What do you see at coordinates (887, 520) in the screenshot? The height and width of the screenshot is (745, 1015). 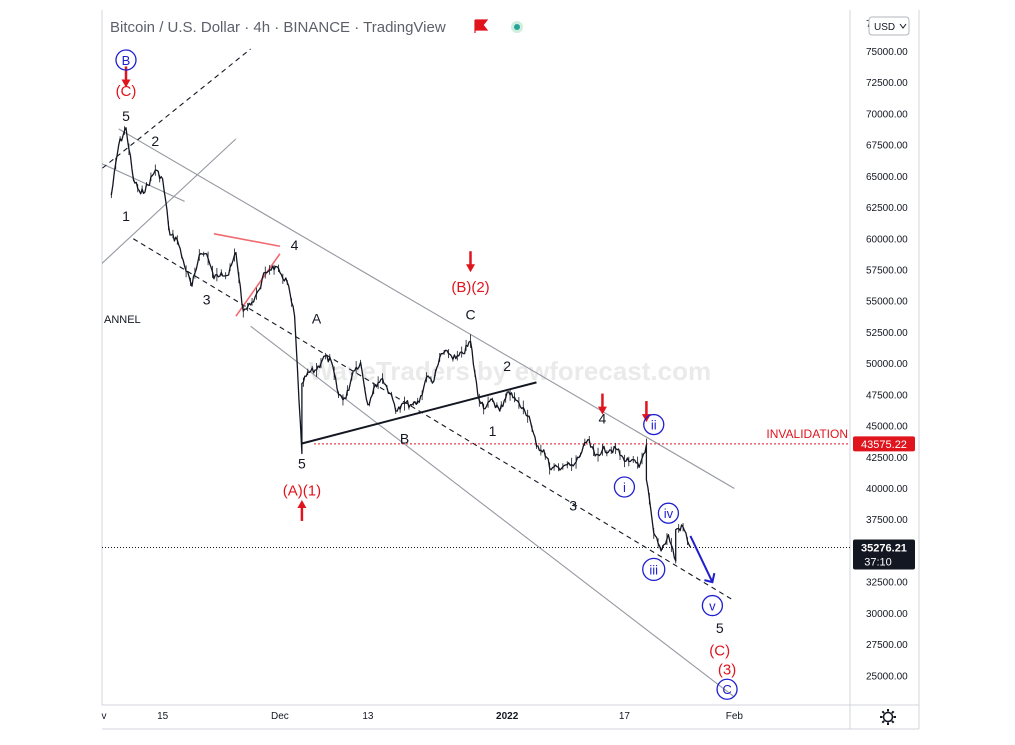 I see `price-tick-label: 37500.00` at bounding box center [887, 520].